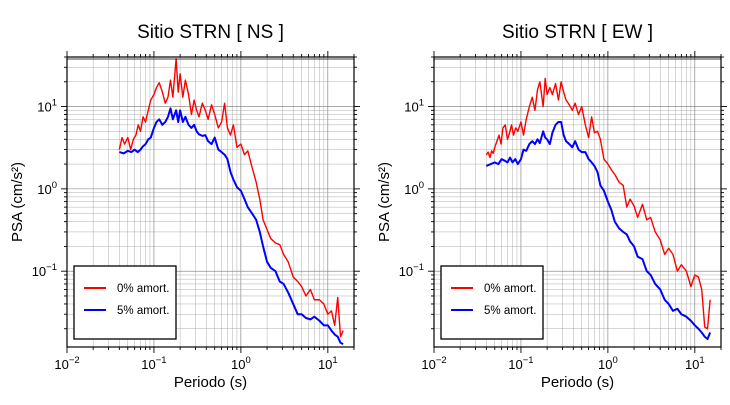 Image resolution: width=730 pixels, height=405 pixels. What do you see at coordinates (577, 32) in the screenshot?
I see `chart-title: Sitio STRN [ EW ]` at bounding box center [577, 32].